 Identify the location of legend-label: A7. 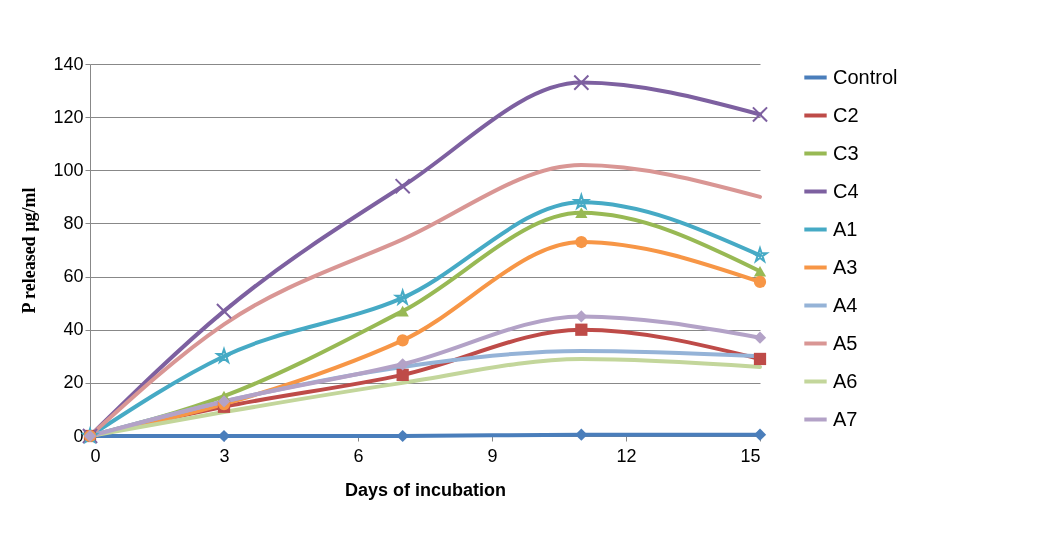
(845, 418).